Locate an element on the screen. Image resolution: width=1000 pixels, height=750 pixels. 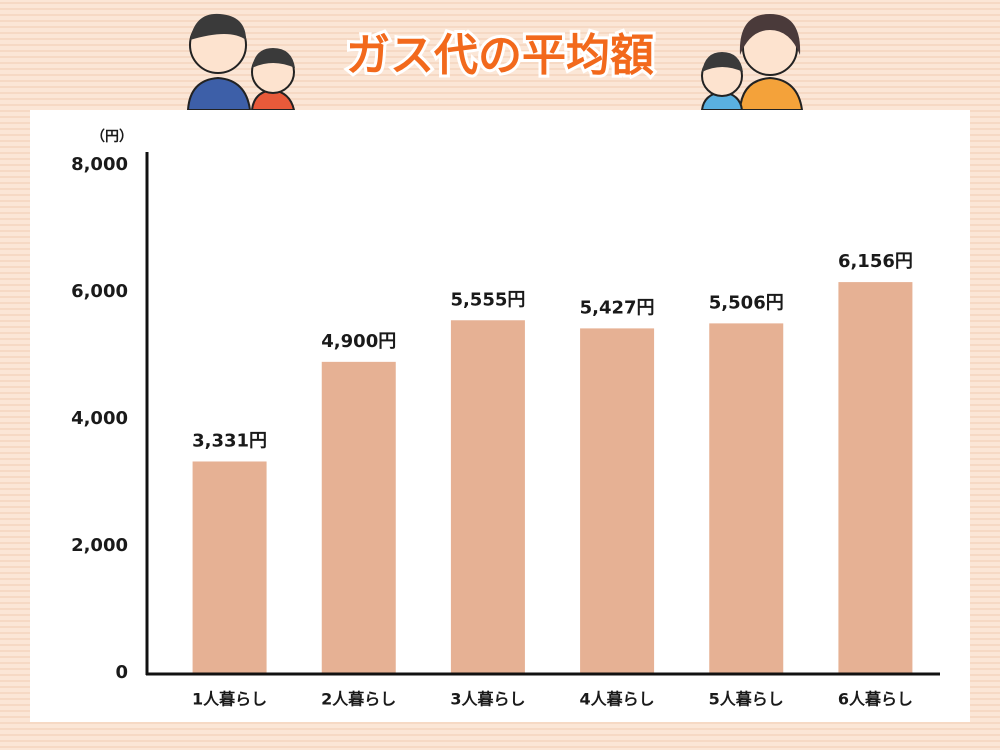
y-tick-label: 4,000 is located at coordinates (99, 418).